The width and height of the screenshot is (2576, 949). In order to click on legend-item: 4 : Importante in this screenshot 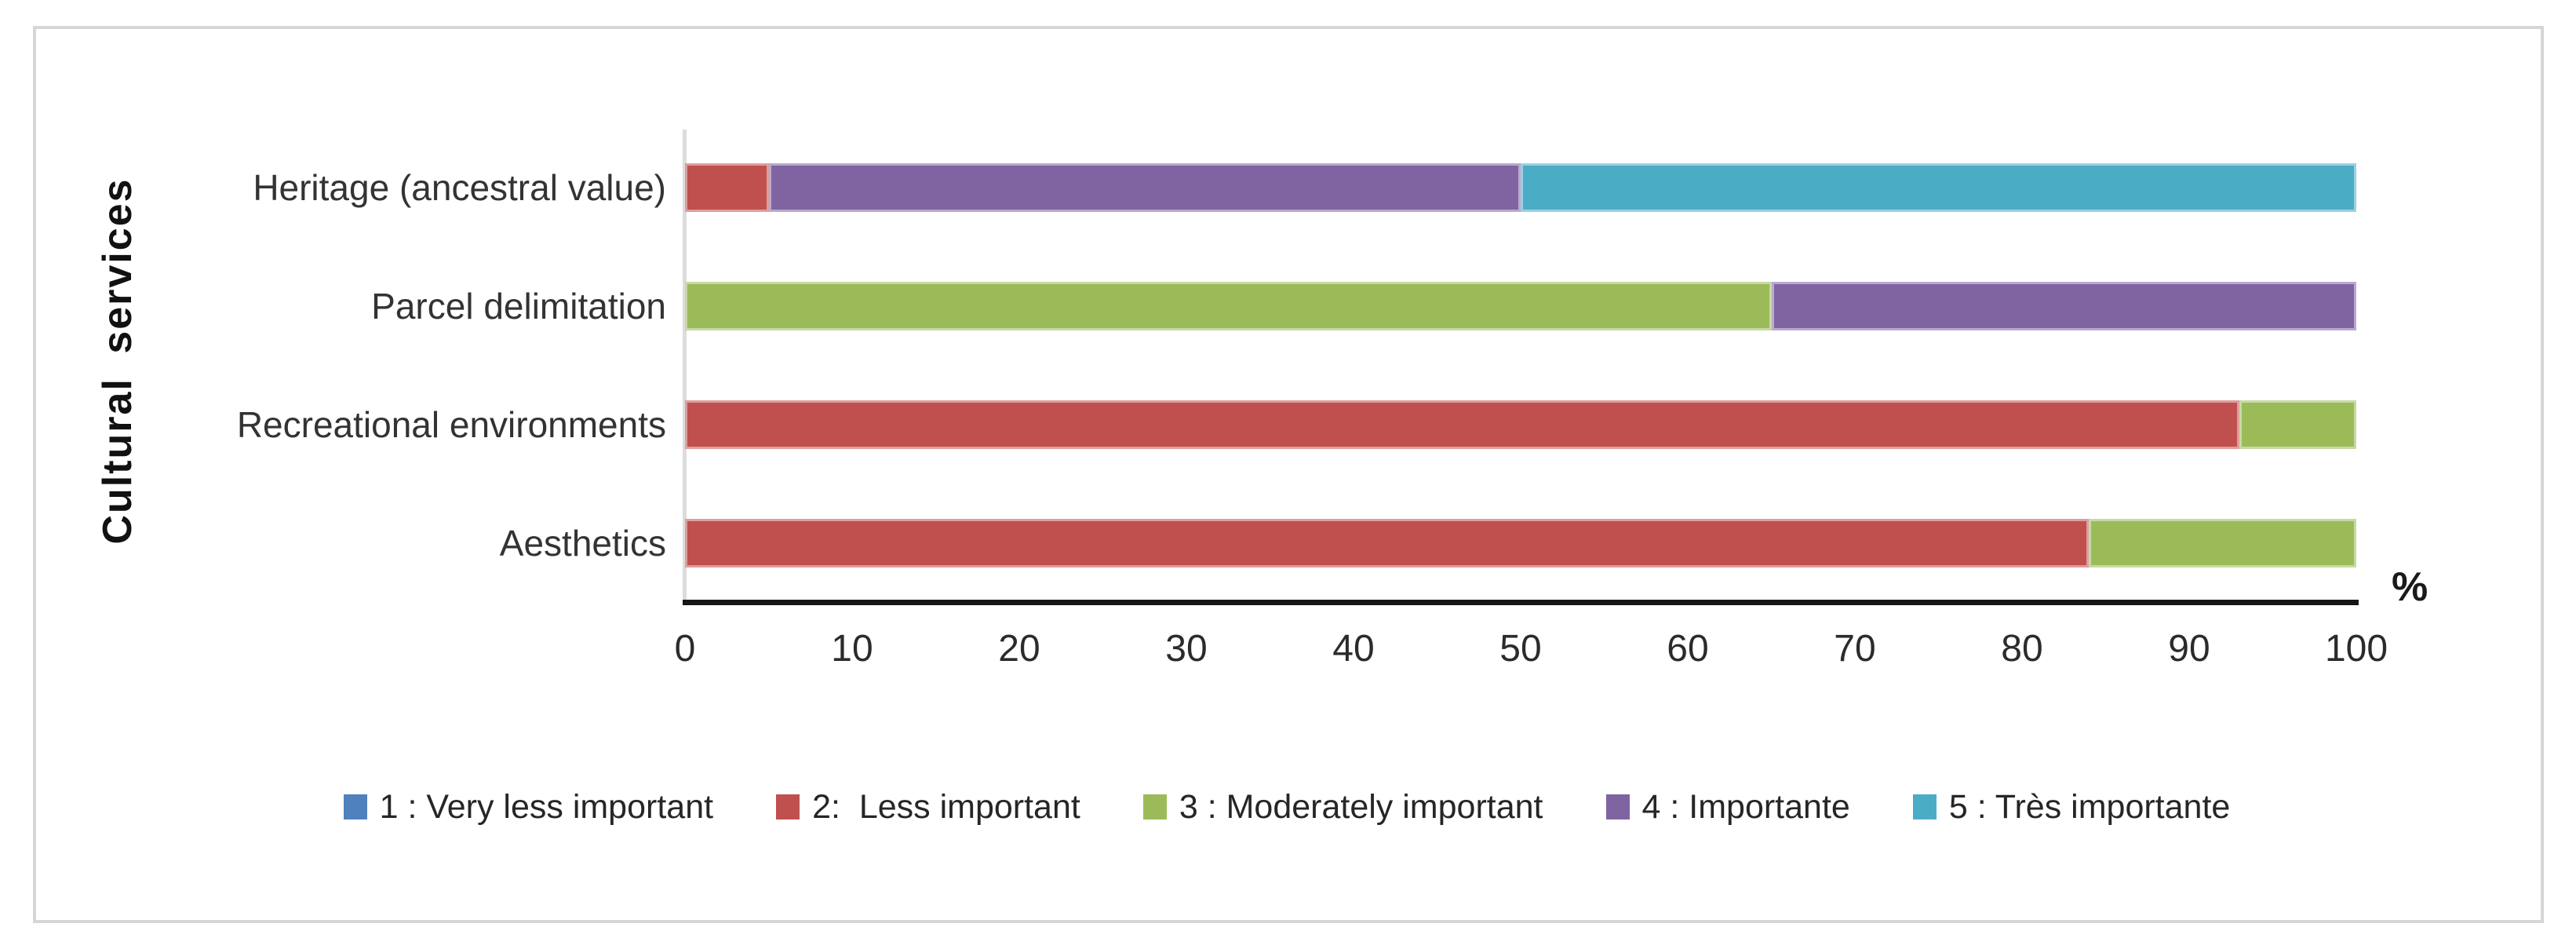, I will do `click(1727, 807)`.